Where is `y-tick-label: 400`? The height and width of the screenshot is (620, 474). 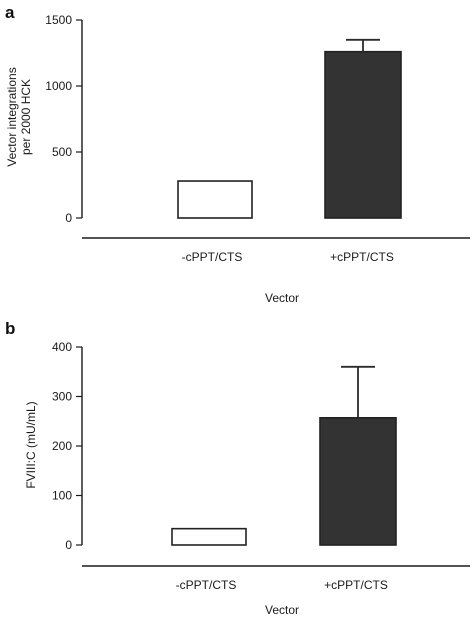 y-tick-label: 400 is located at coordinates (62, 347).